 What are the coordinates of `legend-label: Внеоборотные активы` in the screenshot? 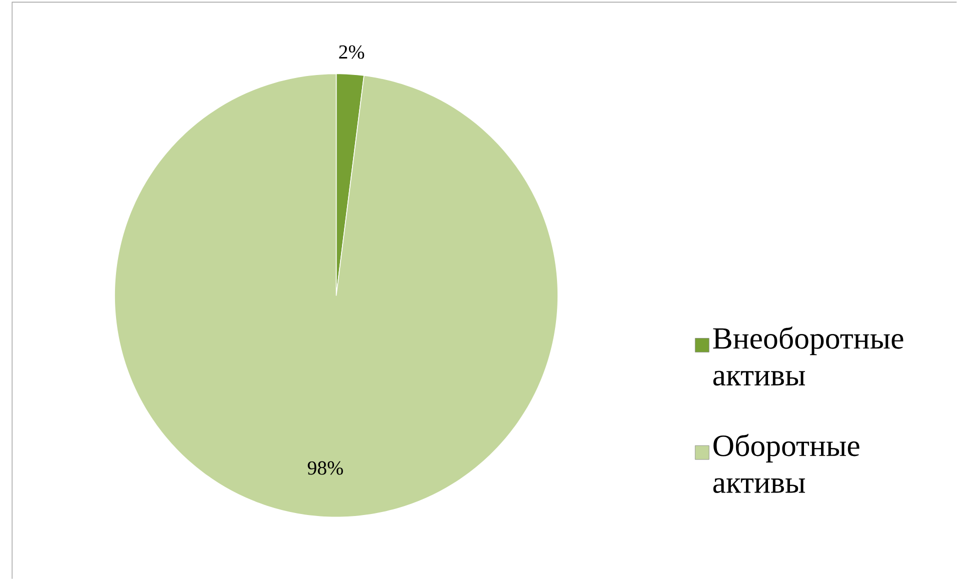 It's located at (808, 356).